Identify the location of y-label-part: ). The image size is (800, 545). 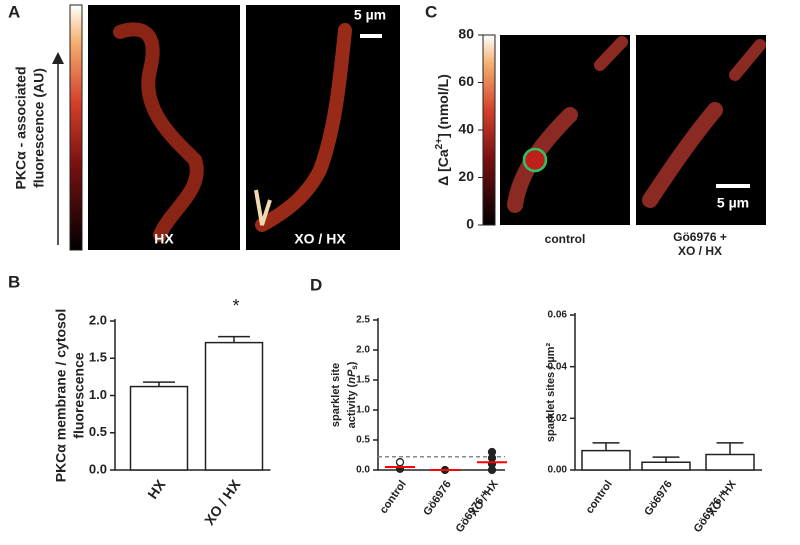
(352, 363).